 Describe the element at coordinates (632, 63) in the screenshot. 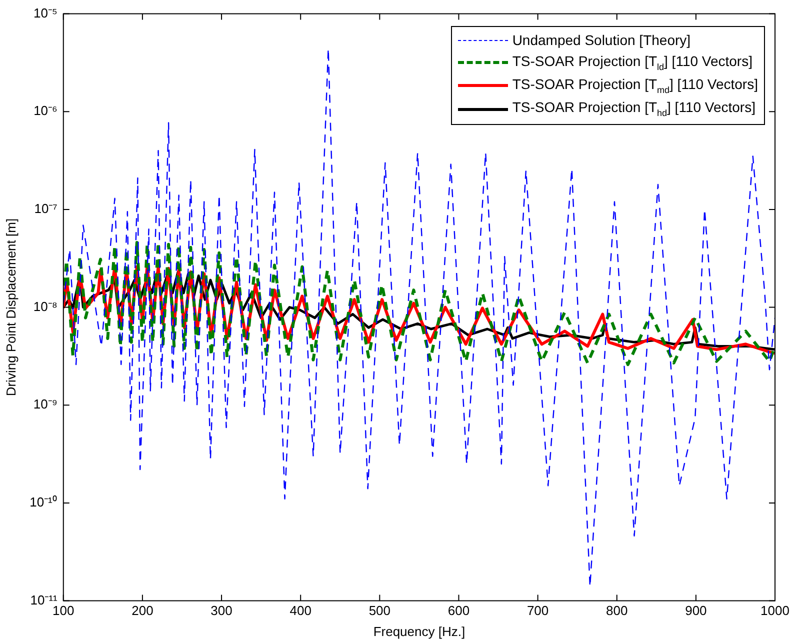

I see `legend-label: TS-SOAR Projection [T$_{ld}$] [110 Vectors]` at that location.